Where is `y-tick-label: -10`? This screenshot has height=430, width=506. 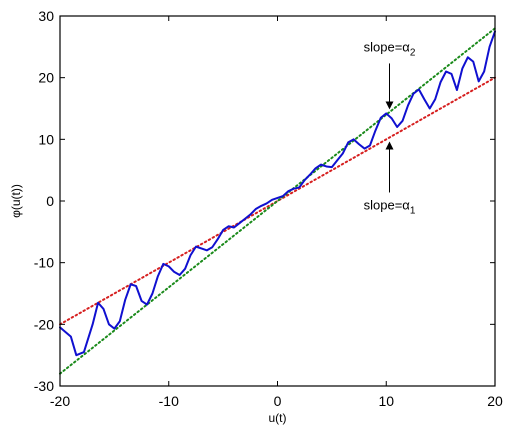 y-tick-label: -10 is located at coordinates (44, 263).